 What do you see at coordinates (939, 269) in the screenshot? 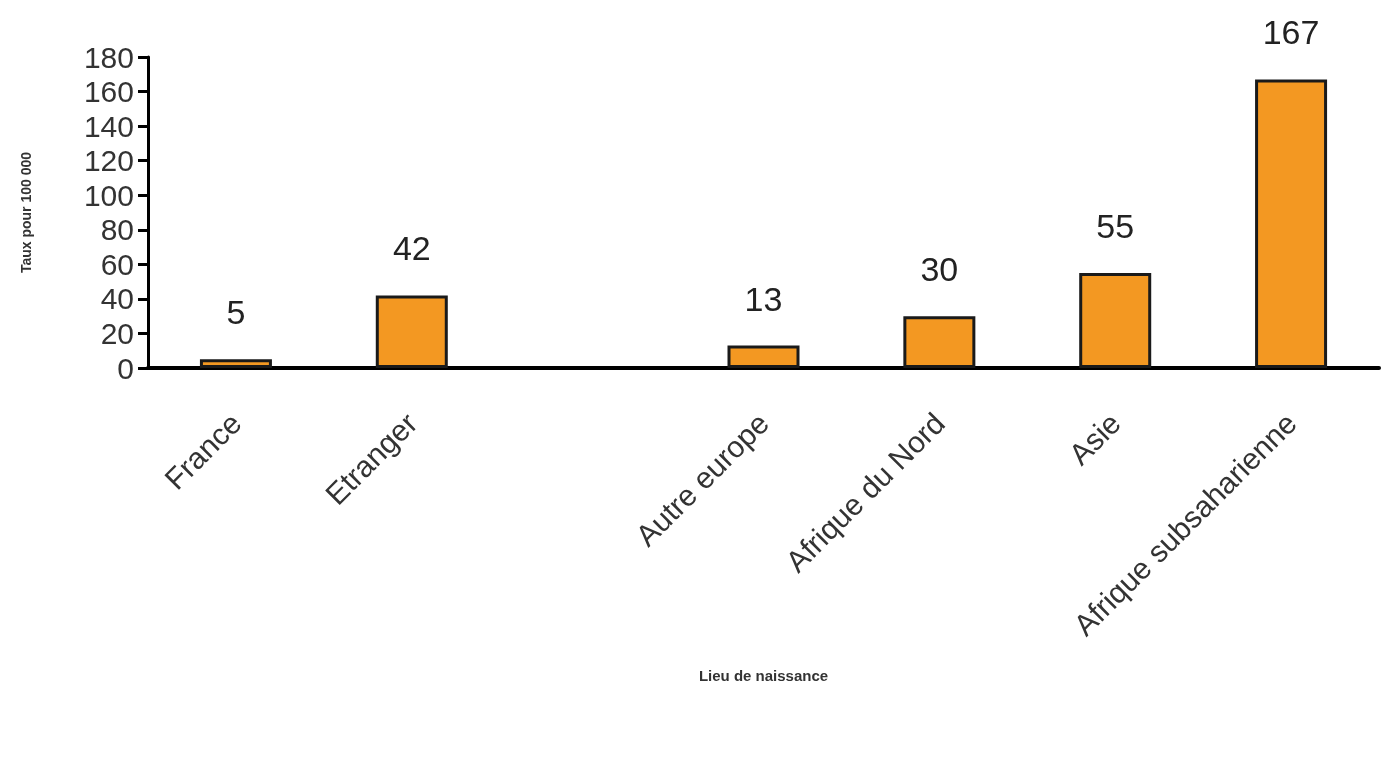
I see `data-label: 30` at bounding box center [939, 269].